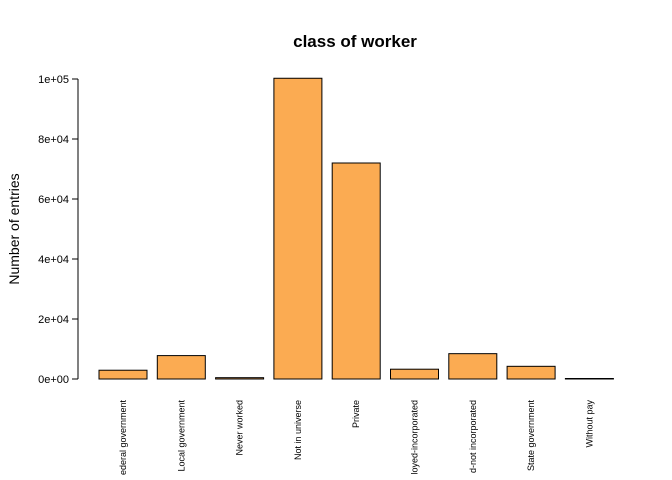  What do you see at coordinates (53, 200) in the screenshot?
I see `y-tick-label: 6e+04` at bounding box center [53, 200].